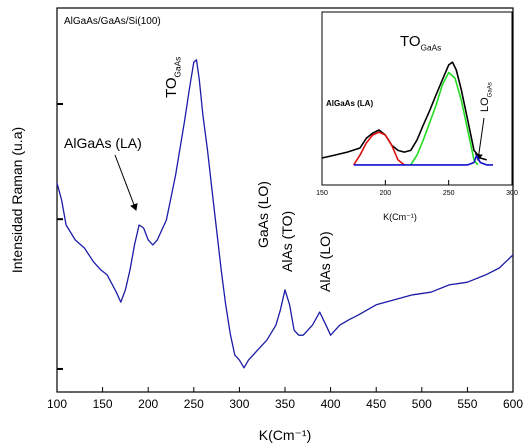  Describe the element at coordinates (400, 217) in the screenshot. I see `inset-x-axis-label: K(Cm⁻¹)` at that location.